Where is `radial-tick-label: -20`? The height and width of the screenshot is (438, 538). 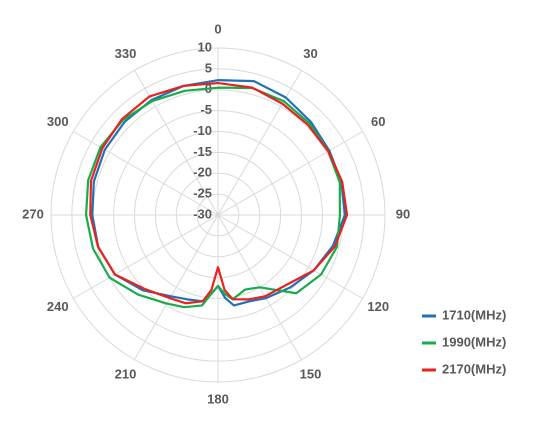
radial-tick-label: -20 is located at coordinates (202, 172).